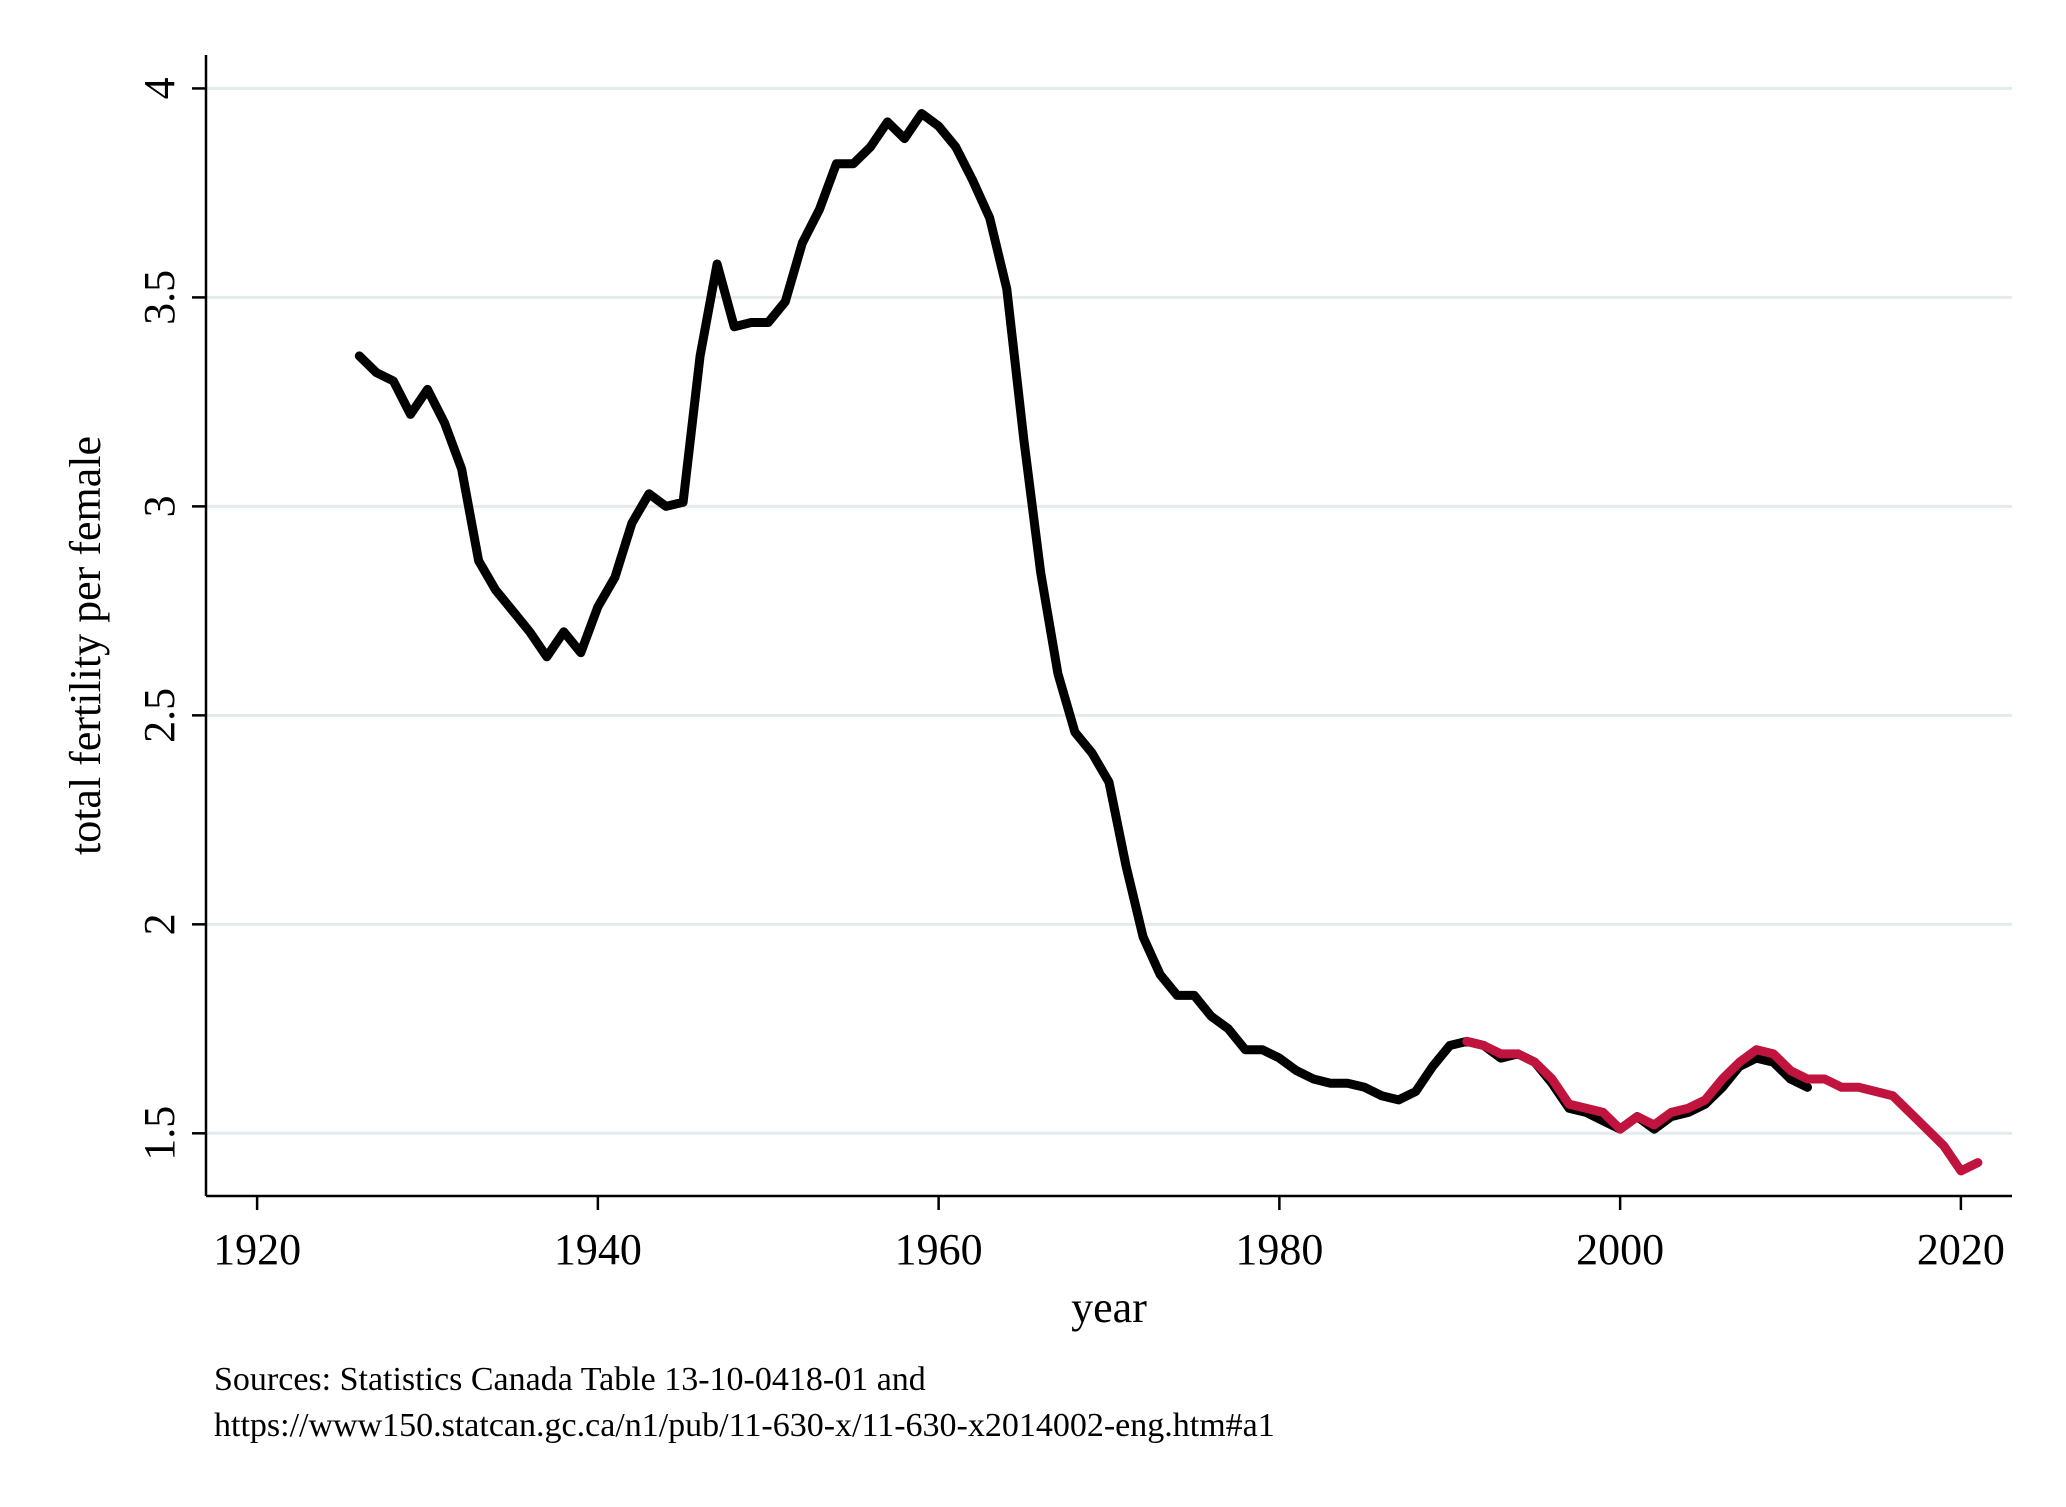 The width and height of the screenshot is (2066, 1507). What do you see at coordinates (159, 924) in the screenshot?
I see `y-tick-label: 2` at bounding box center [159, 924].